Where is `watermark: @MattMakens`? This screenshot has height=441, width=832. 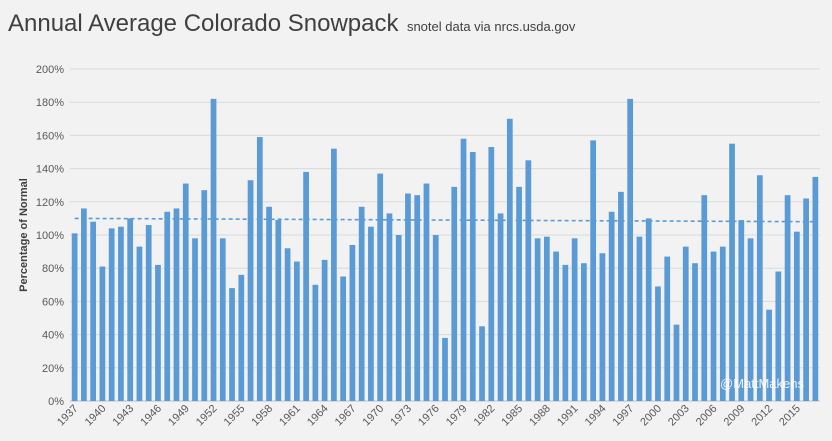
watermark: @MattMakens is located at coordinates (762, 383).